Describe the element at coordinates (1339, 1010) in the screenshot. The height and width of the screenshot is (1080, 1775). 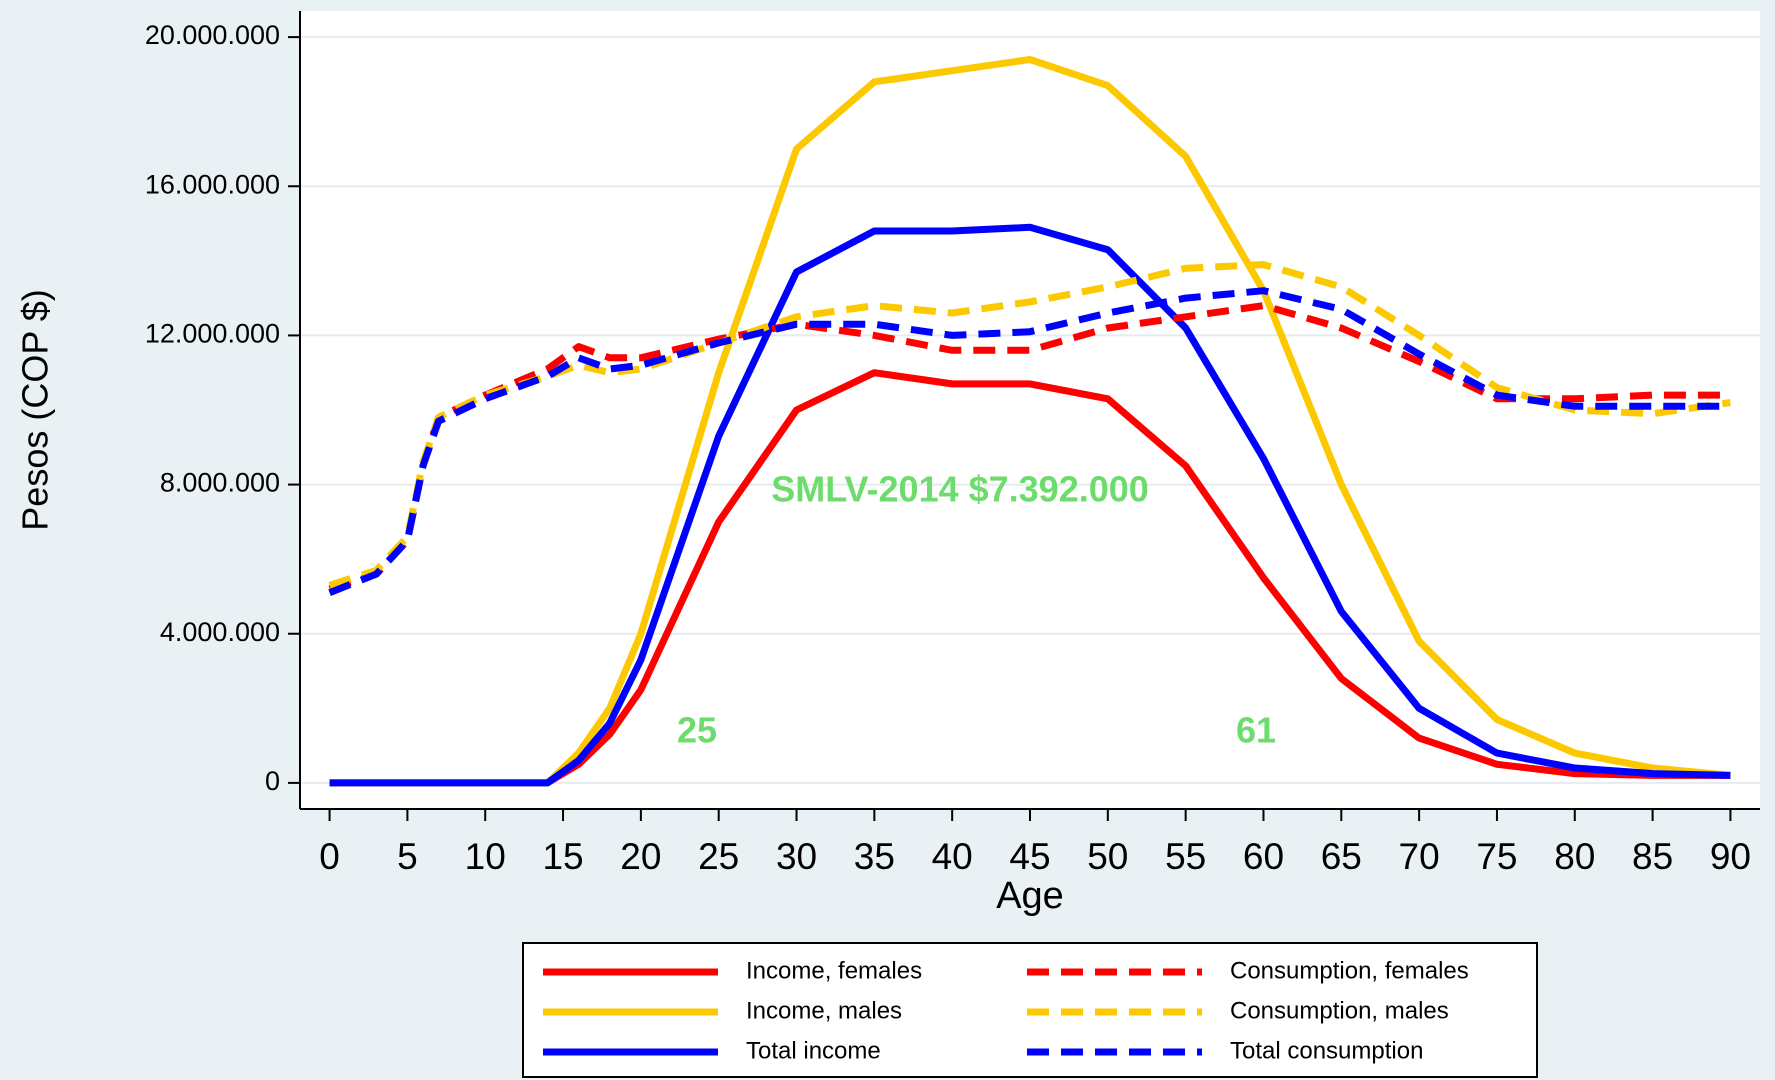
I see `legend-label: Consumption, males` at that location.